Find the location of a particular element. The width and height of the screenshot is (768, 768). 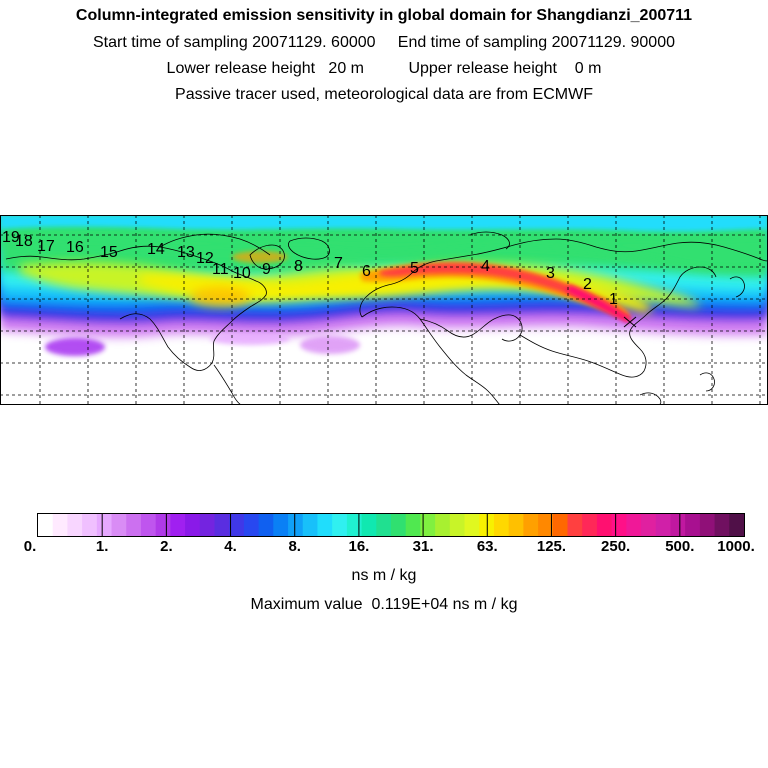

colorbar-frame is located at coordinates (391, 525).